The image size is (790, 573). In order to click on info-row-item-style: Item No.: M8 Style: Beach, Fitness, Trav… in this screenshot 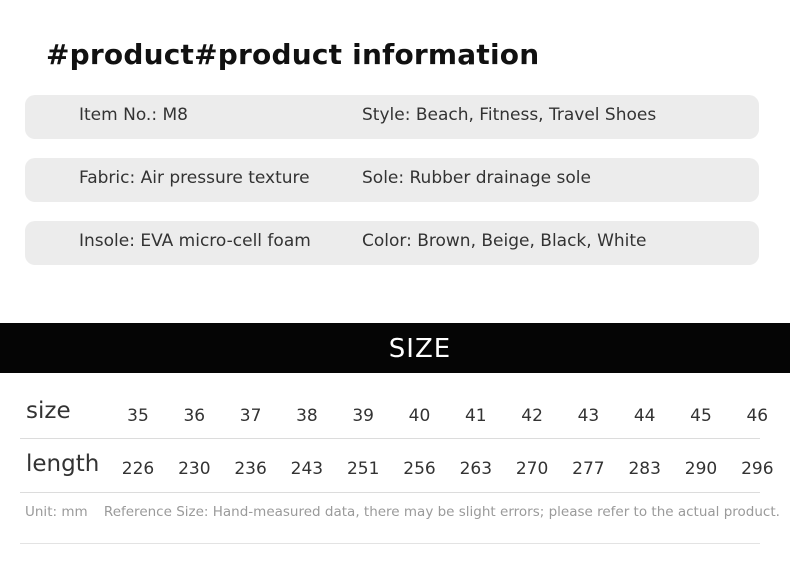, I will do `click(392, 117)`.